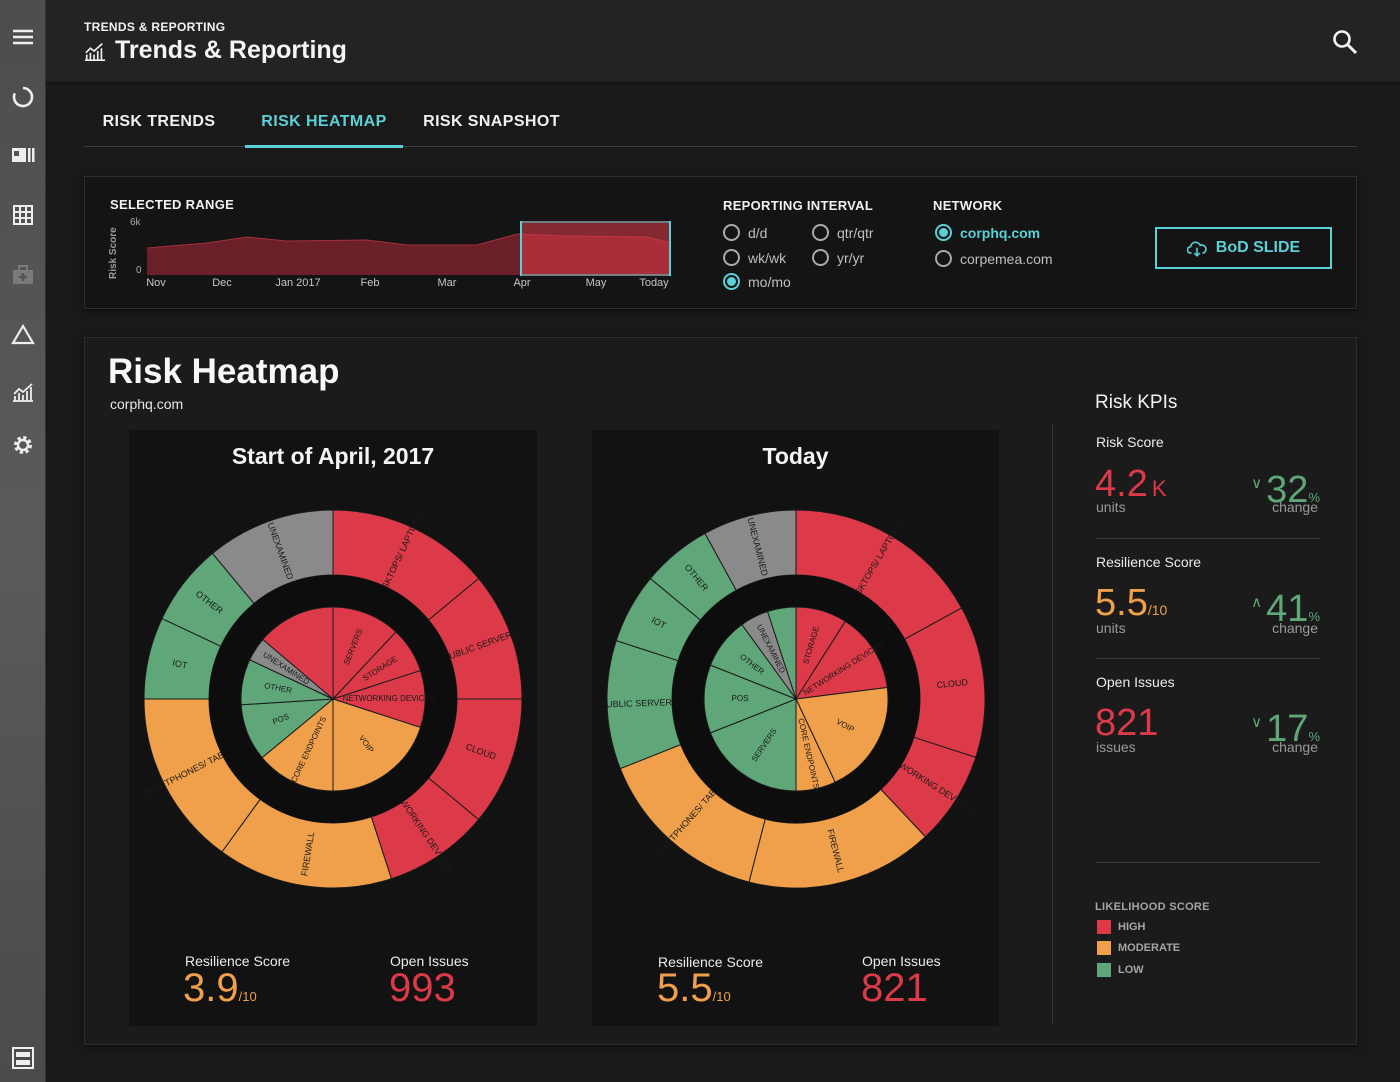 The height and width of the screenshot is (1082, 1400). I want to click on panel-divider, so click(1052, 724).